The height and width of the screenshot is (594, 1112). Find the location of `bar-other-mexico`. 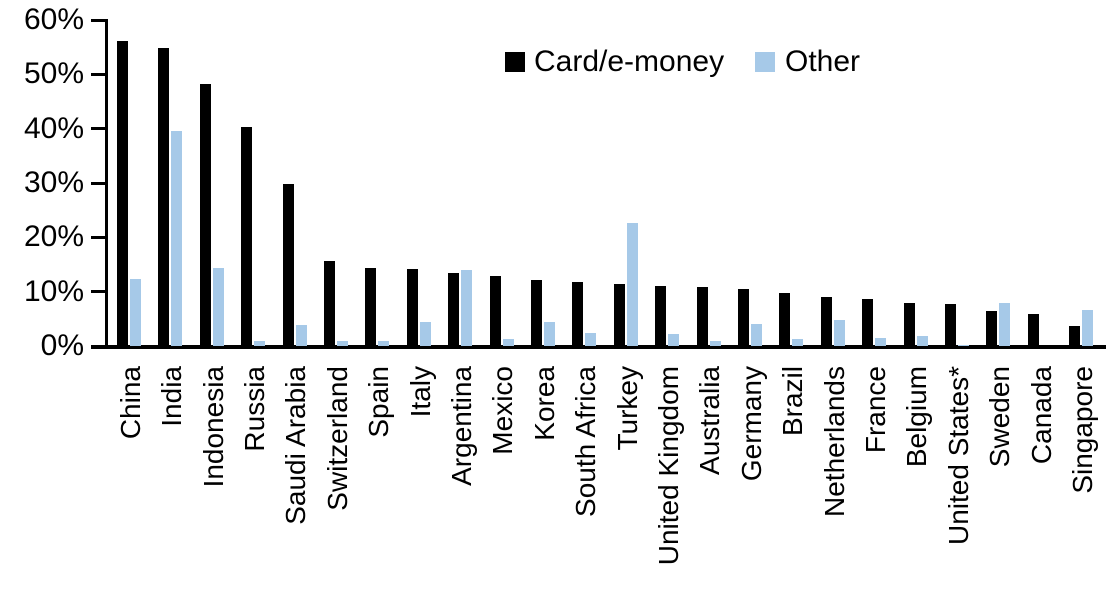

bar-other-mexico is located at coordinates (508, 342).